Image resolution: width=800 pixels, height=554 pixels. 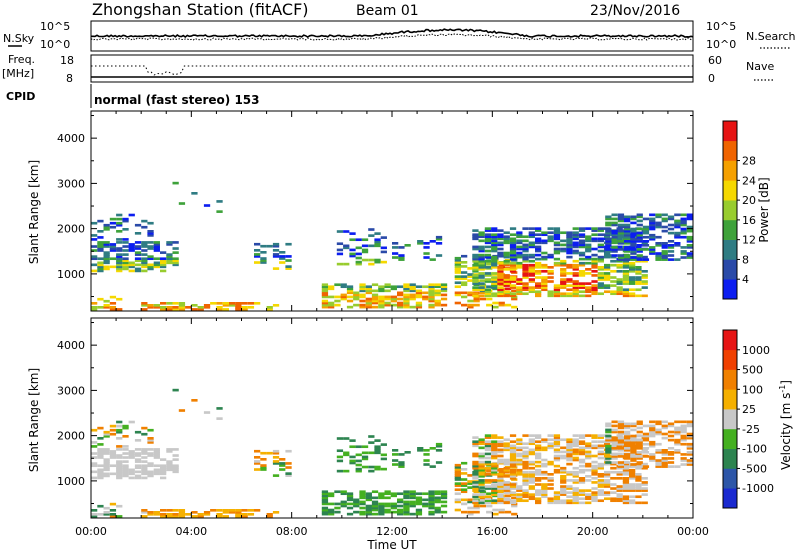 What do you see at coordinates (392, 37) in the screenshot?
I see `noise-search-series` at bounding box center [392, 37].